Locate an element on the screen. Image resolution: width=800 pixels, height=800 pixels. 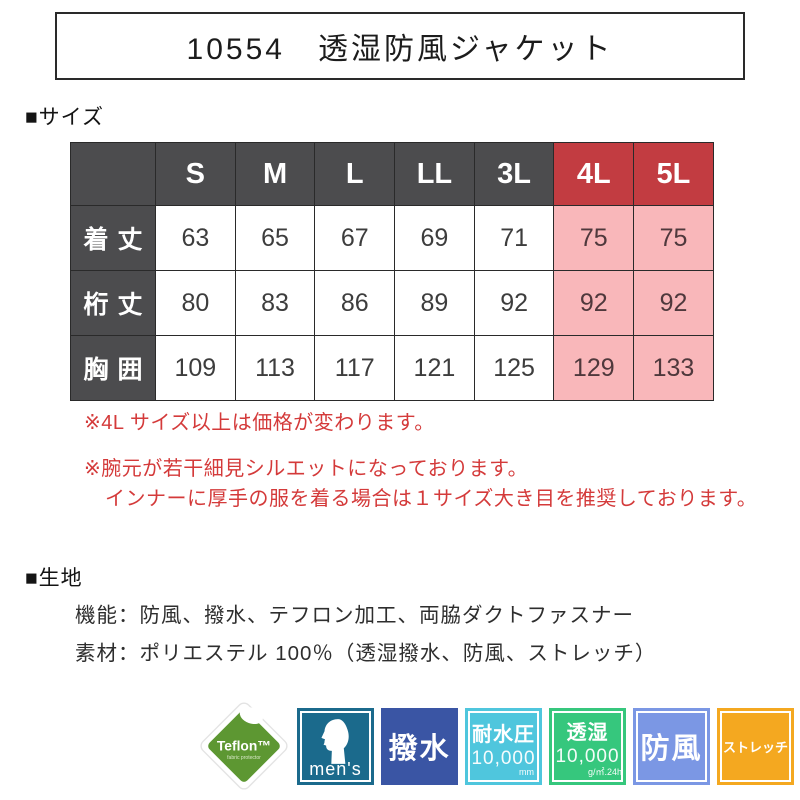
badge-mens-label: men's is located at coordinates (335, 768).